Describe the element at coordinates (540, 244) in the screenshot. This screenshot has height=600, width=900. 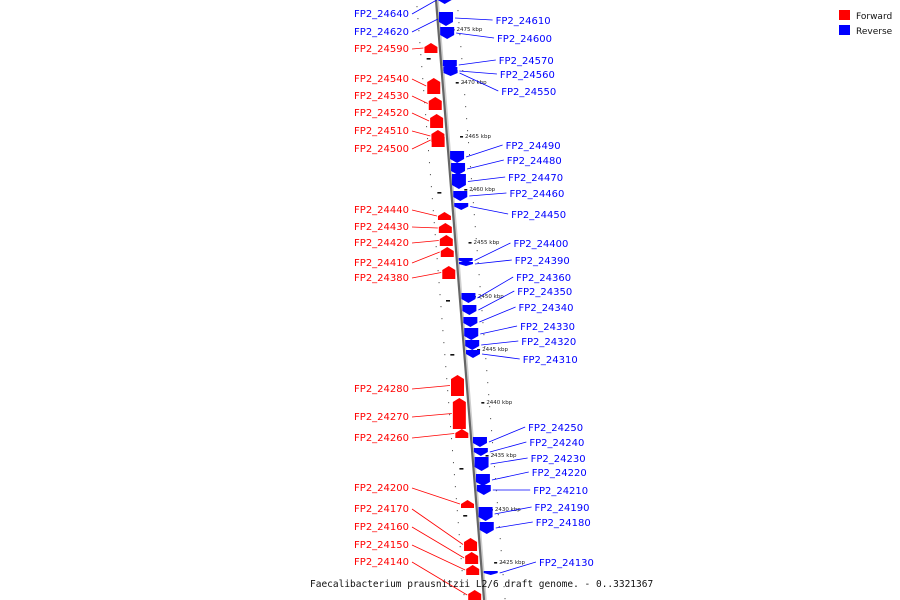
I see `gene-label-FP2_24400: FP2_24400` at that location.